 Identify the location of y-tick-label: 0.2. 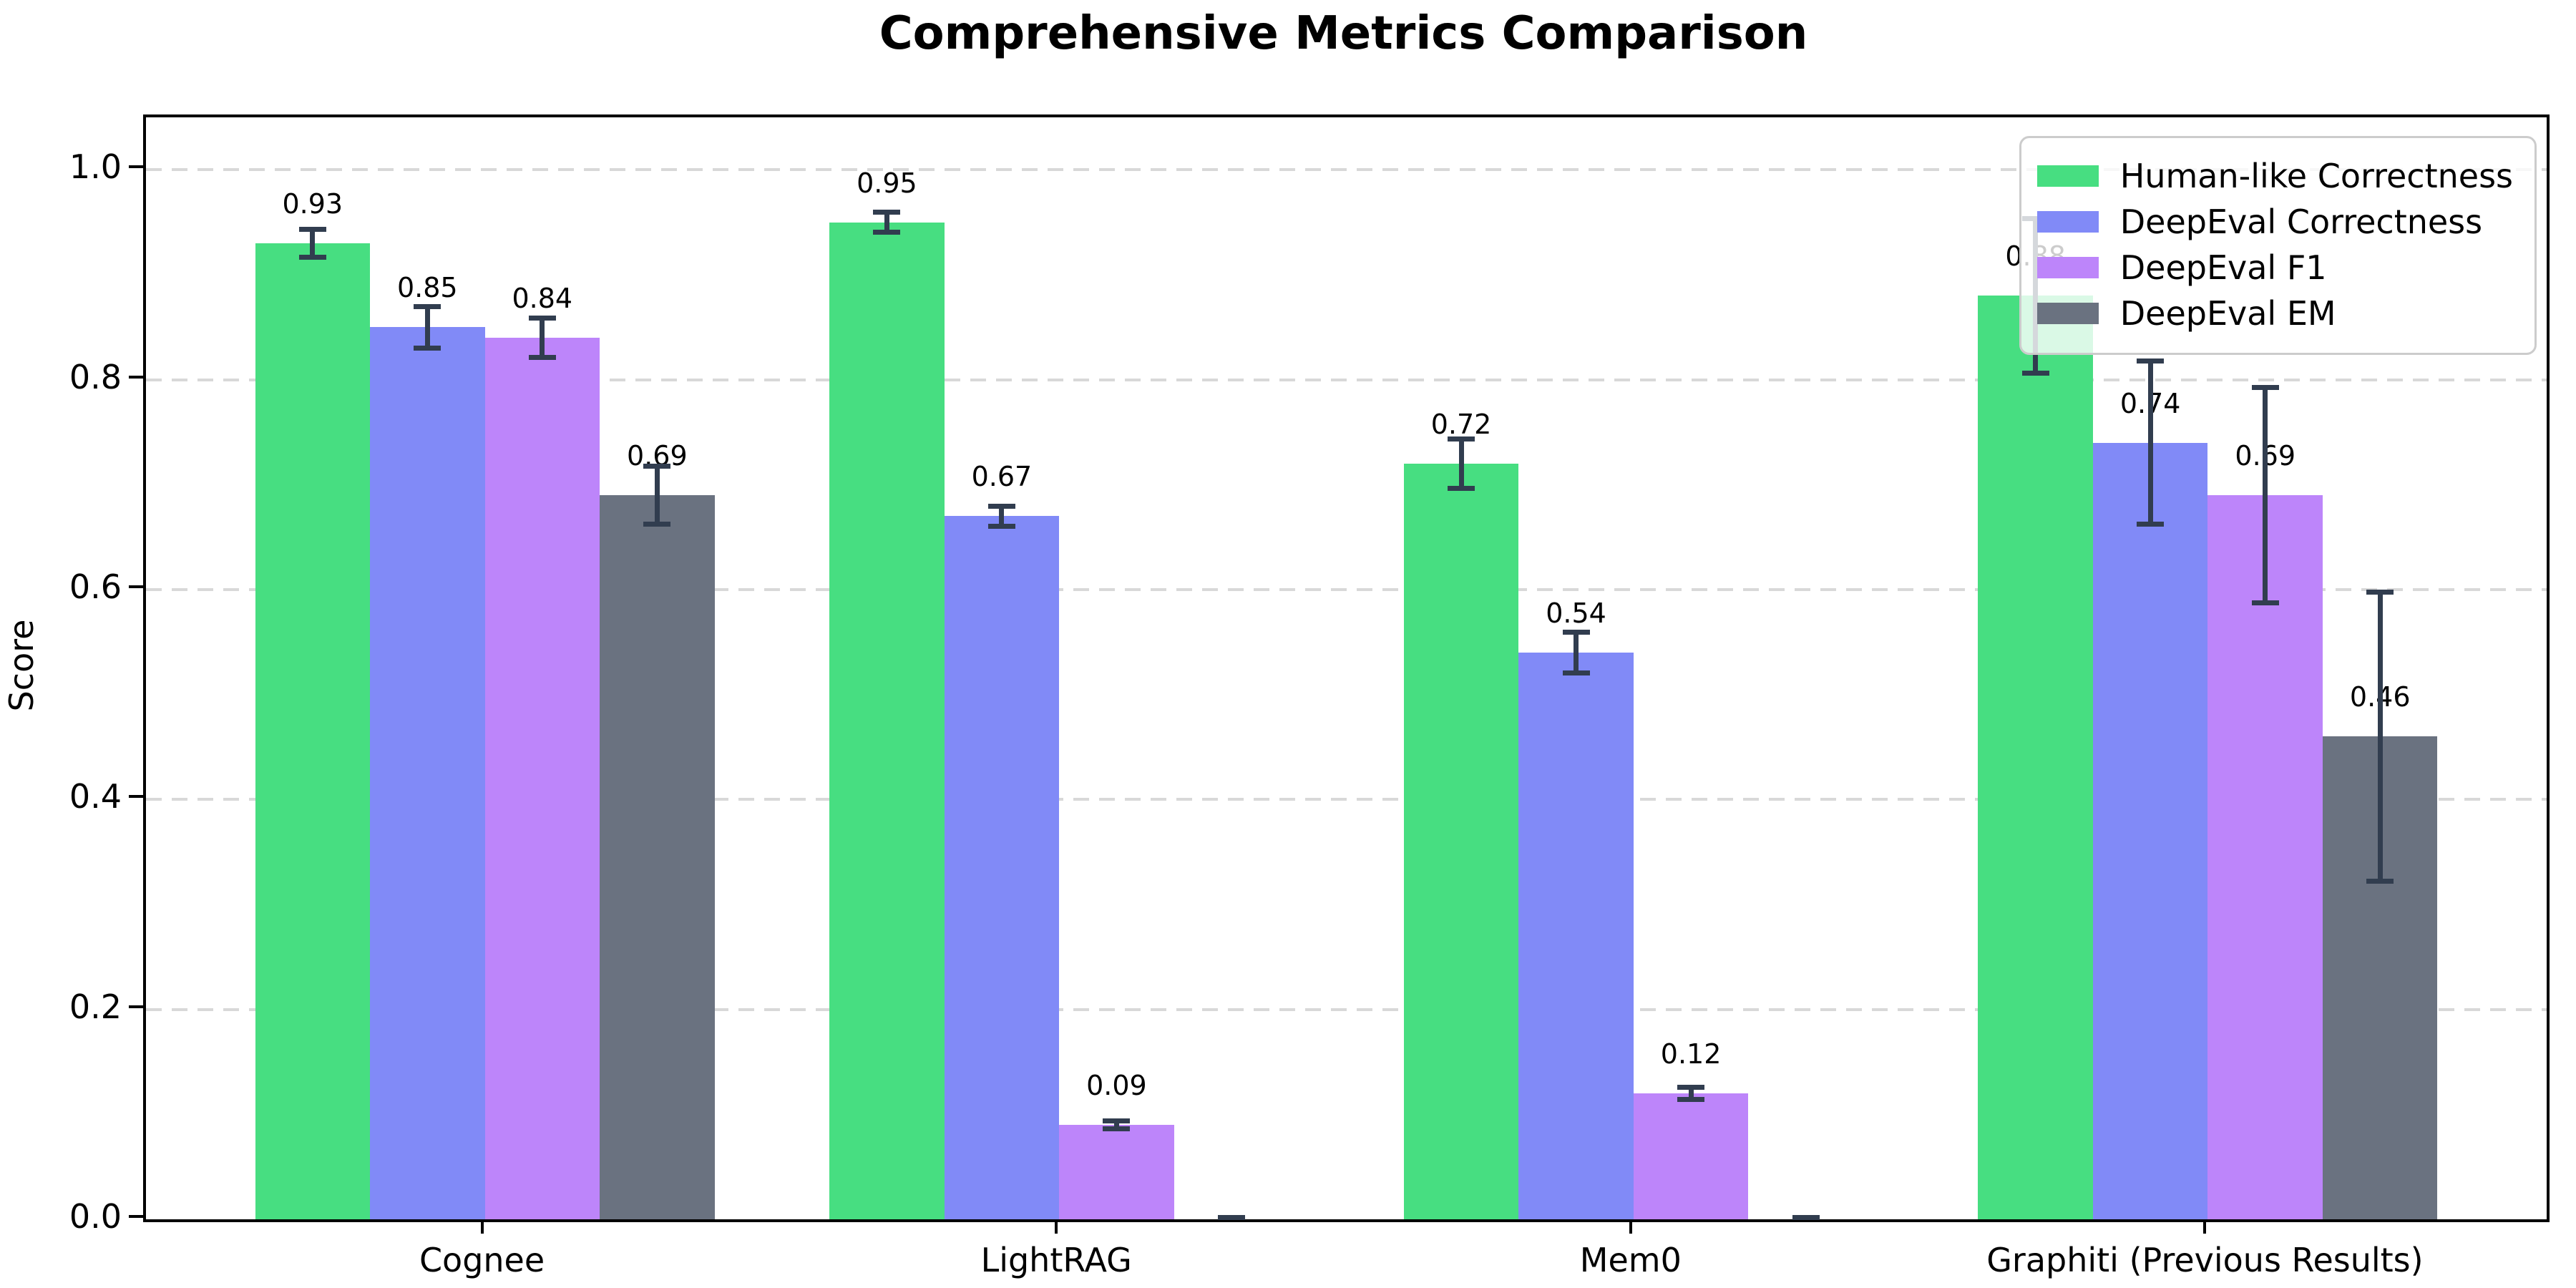
(95, 1006).